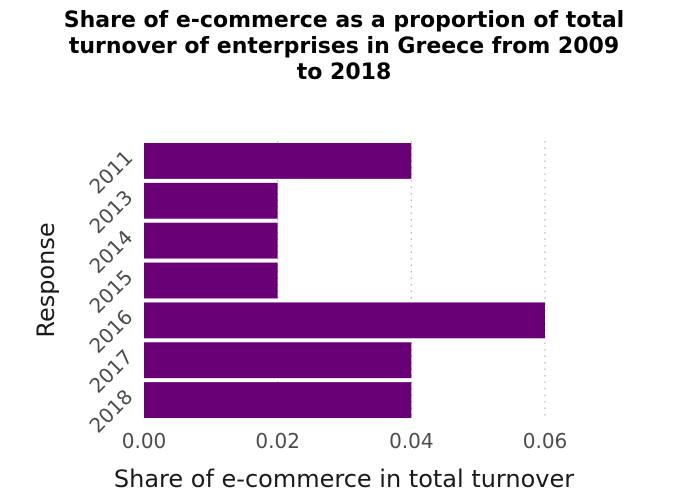 Image resolution: width=688 pixels, height=502 pixels. I want to click on bar-2016, so click(344, 320).